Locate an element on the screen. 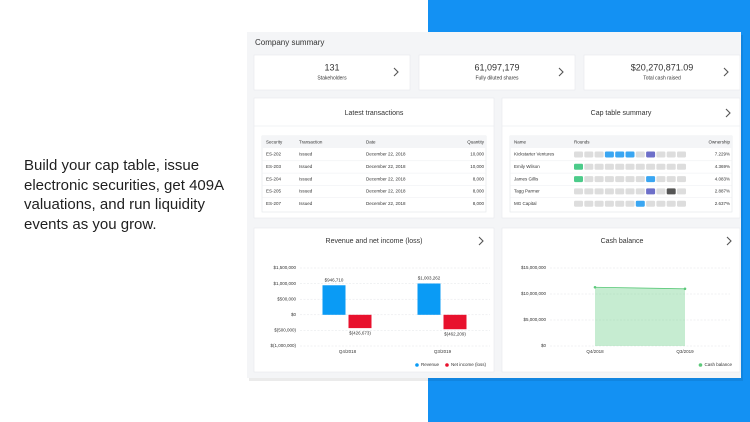 Image resolution: width=750 pixels, height=422 pixels. dashboard-title: Company summary is located at coordinates (289, 42).